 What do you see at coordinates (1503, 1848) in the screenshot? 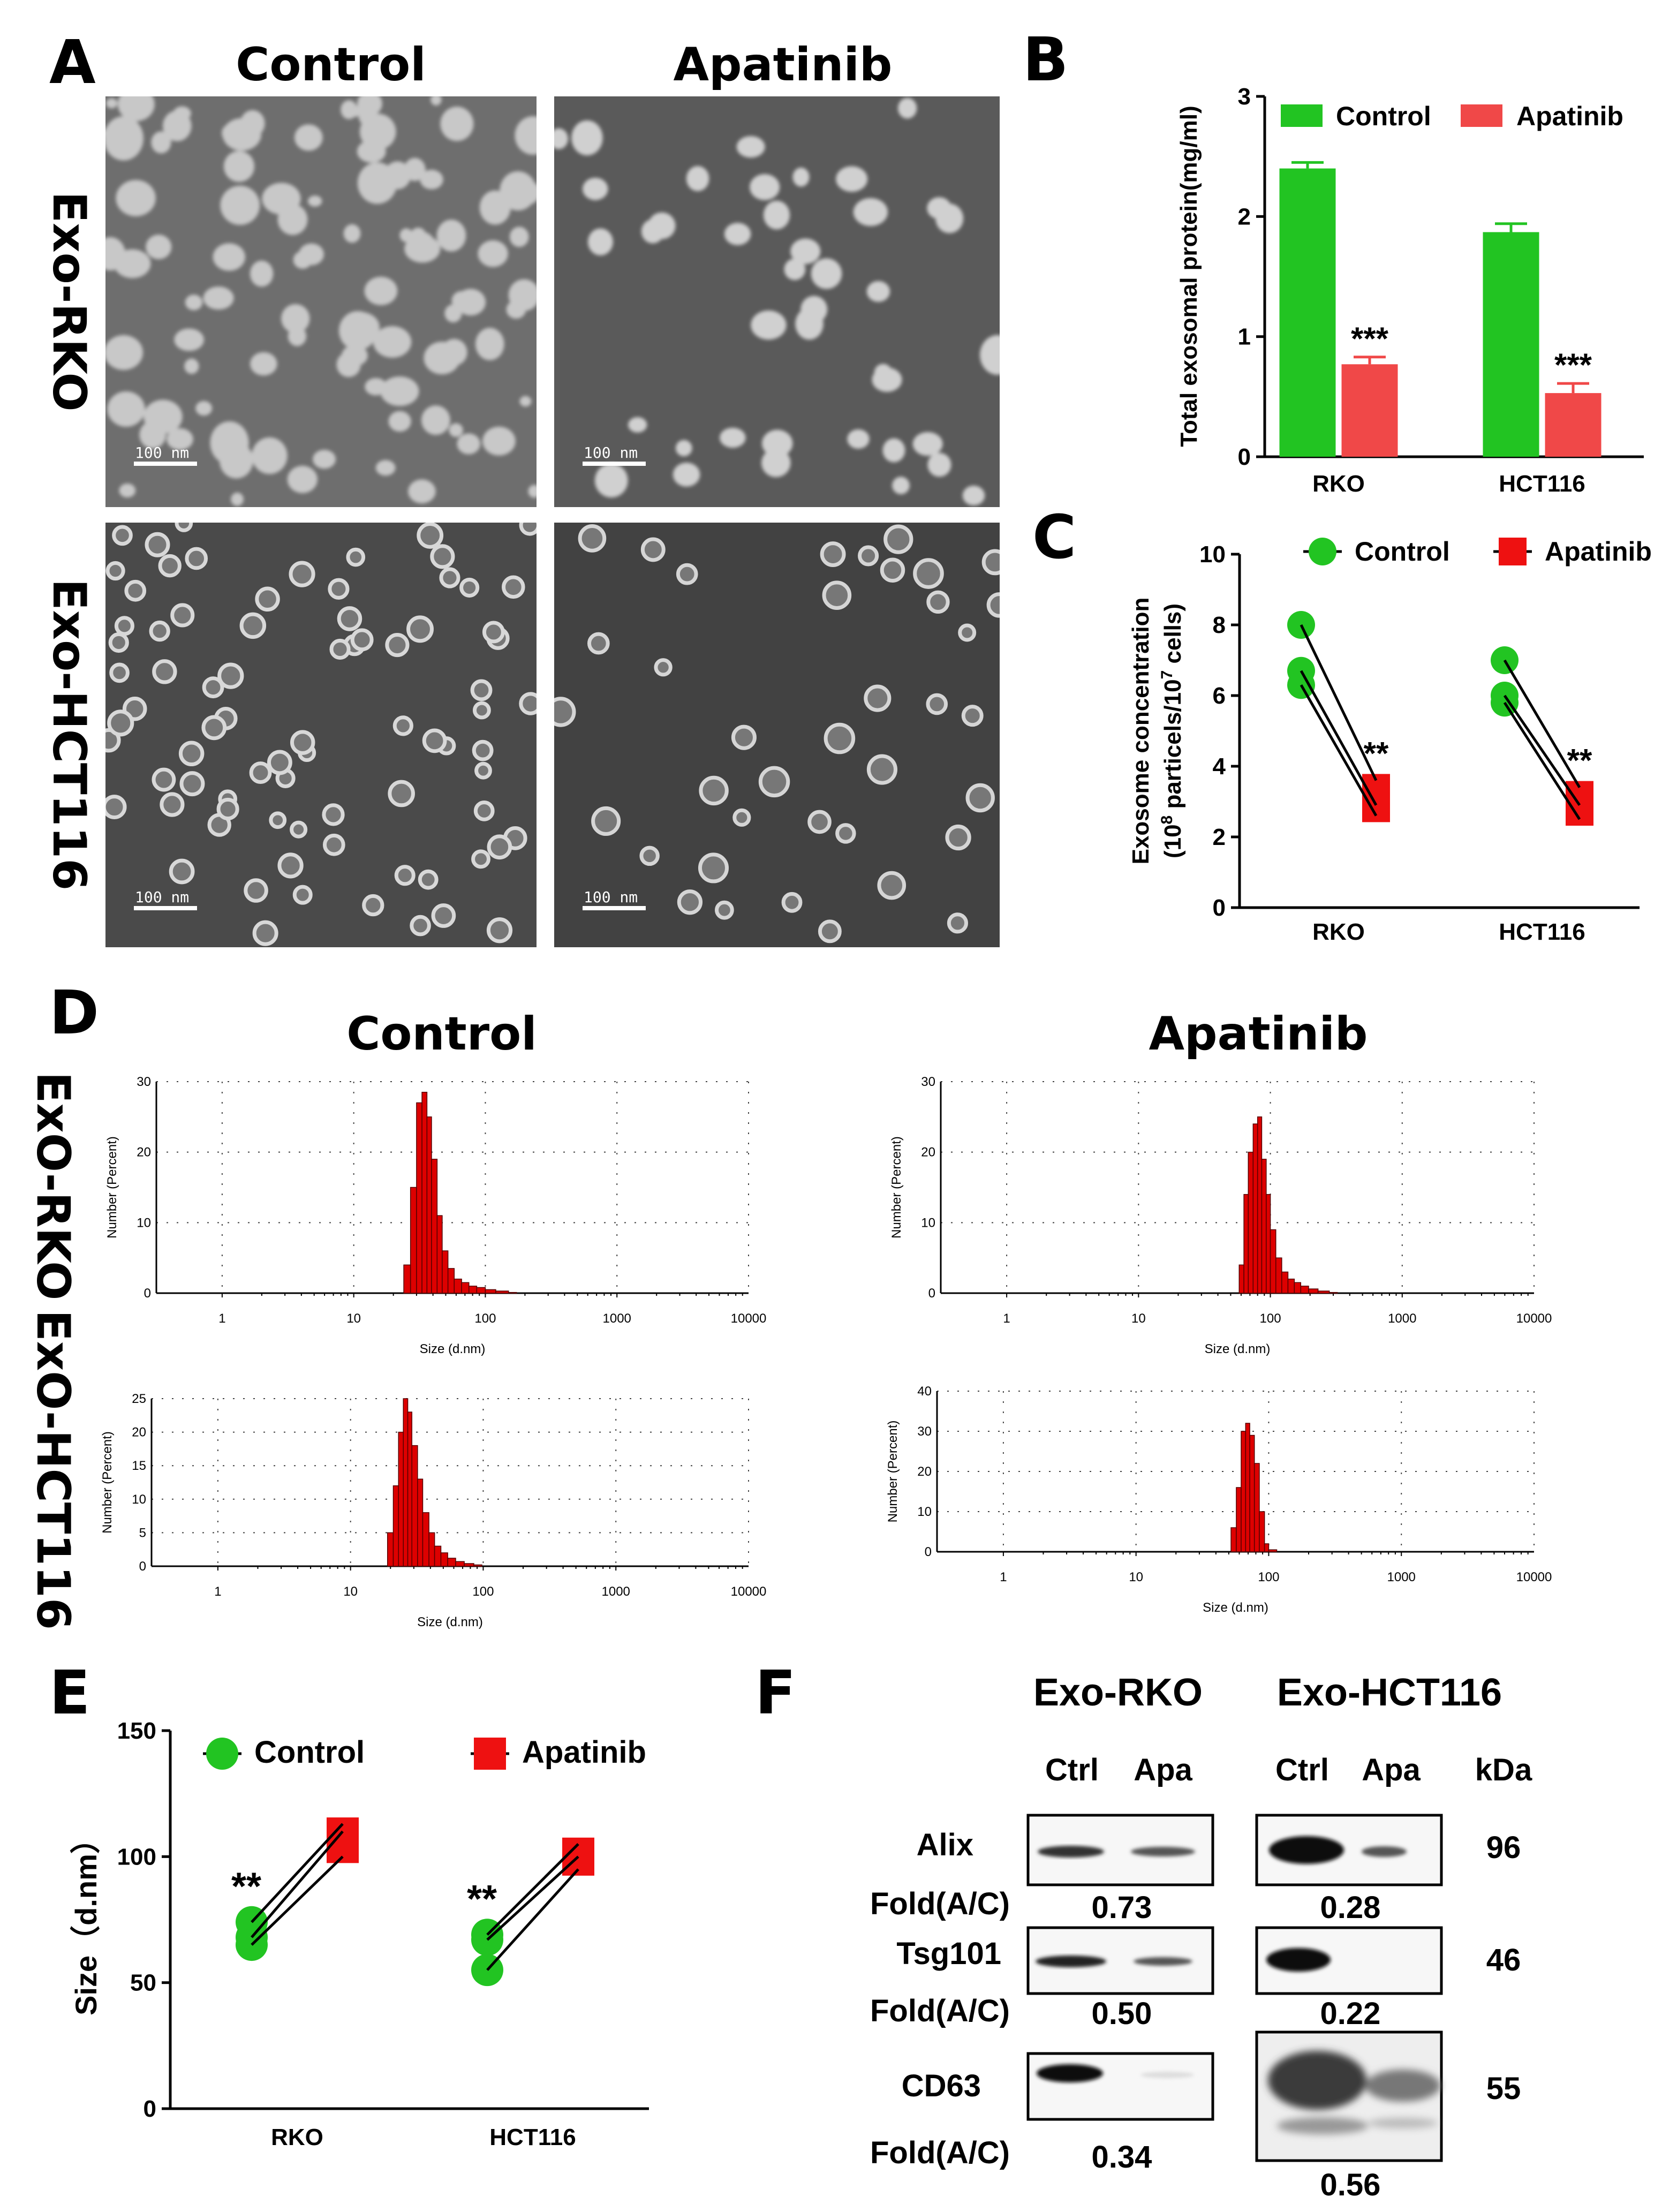
I see `kda-alix: 96` at bounding box center [1503, 1848].